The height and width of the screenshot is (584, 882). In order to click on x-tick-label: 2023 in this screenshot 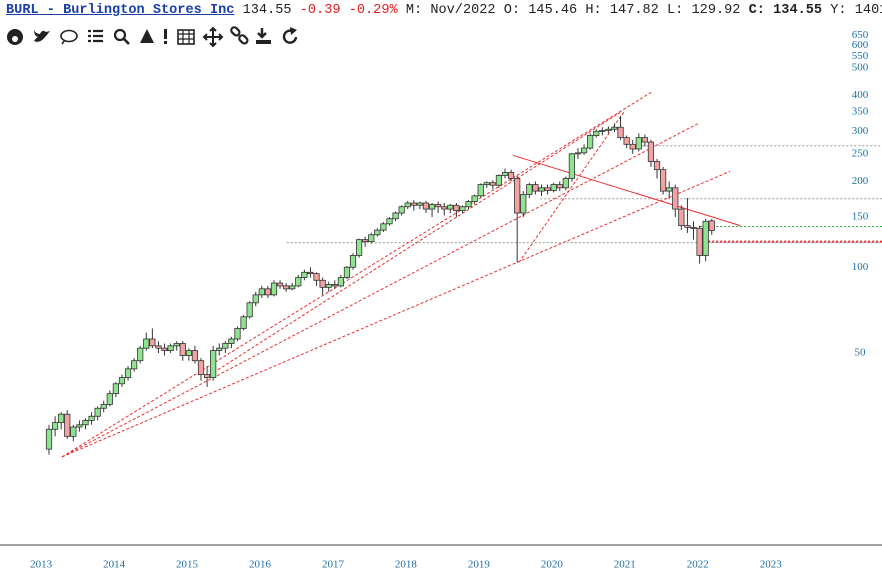, I will do `click(771, 565)`.